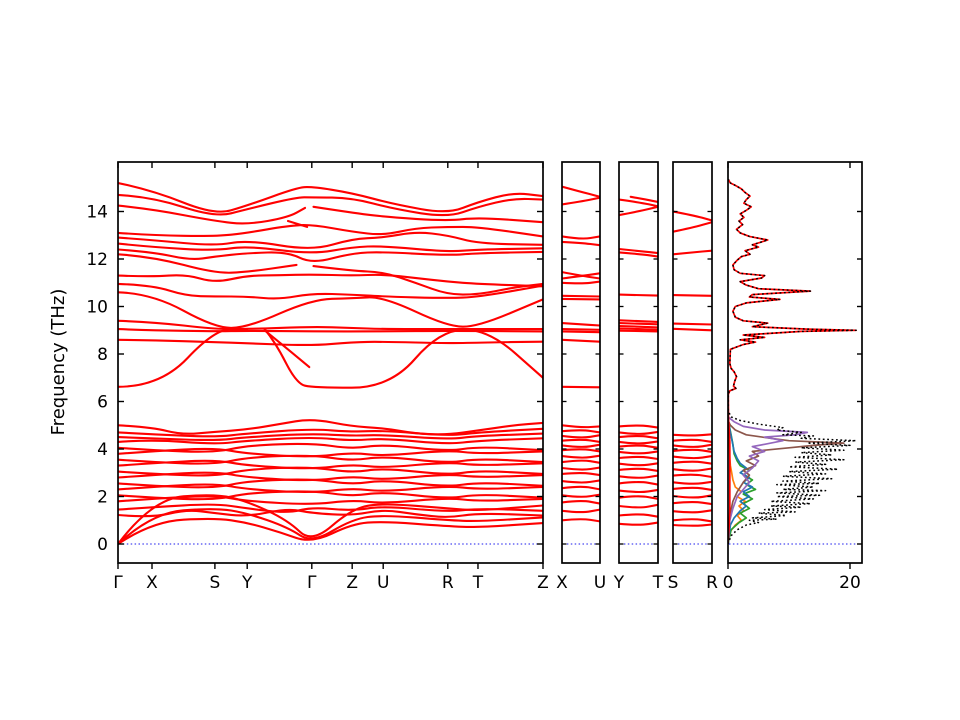 The width and height of the screenshot is (960, 720). What do you see at coordinates (215, 583) in the screenshot?
I see `k-point-label: S` at bounding box center [215, 583].